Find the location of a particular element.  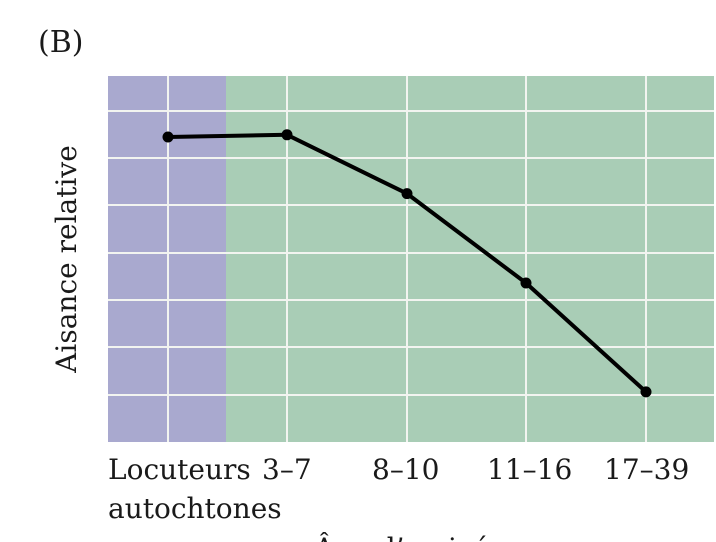

x-tick-label: 11–16 is located at coordinates (529, 469).